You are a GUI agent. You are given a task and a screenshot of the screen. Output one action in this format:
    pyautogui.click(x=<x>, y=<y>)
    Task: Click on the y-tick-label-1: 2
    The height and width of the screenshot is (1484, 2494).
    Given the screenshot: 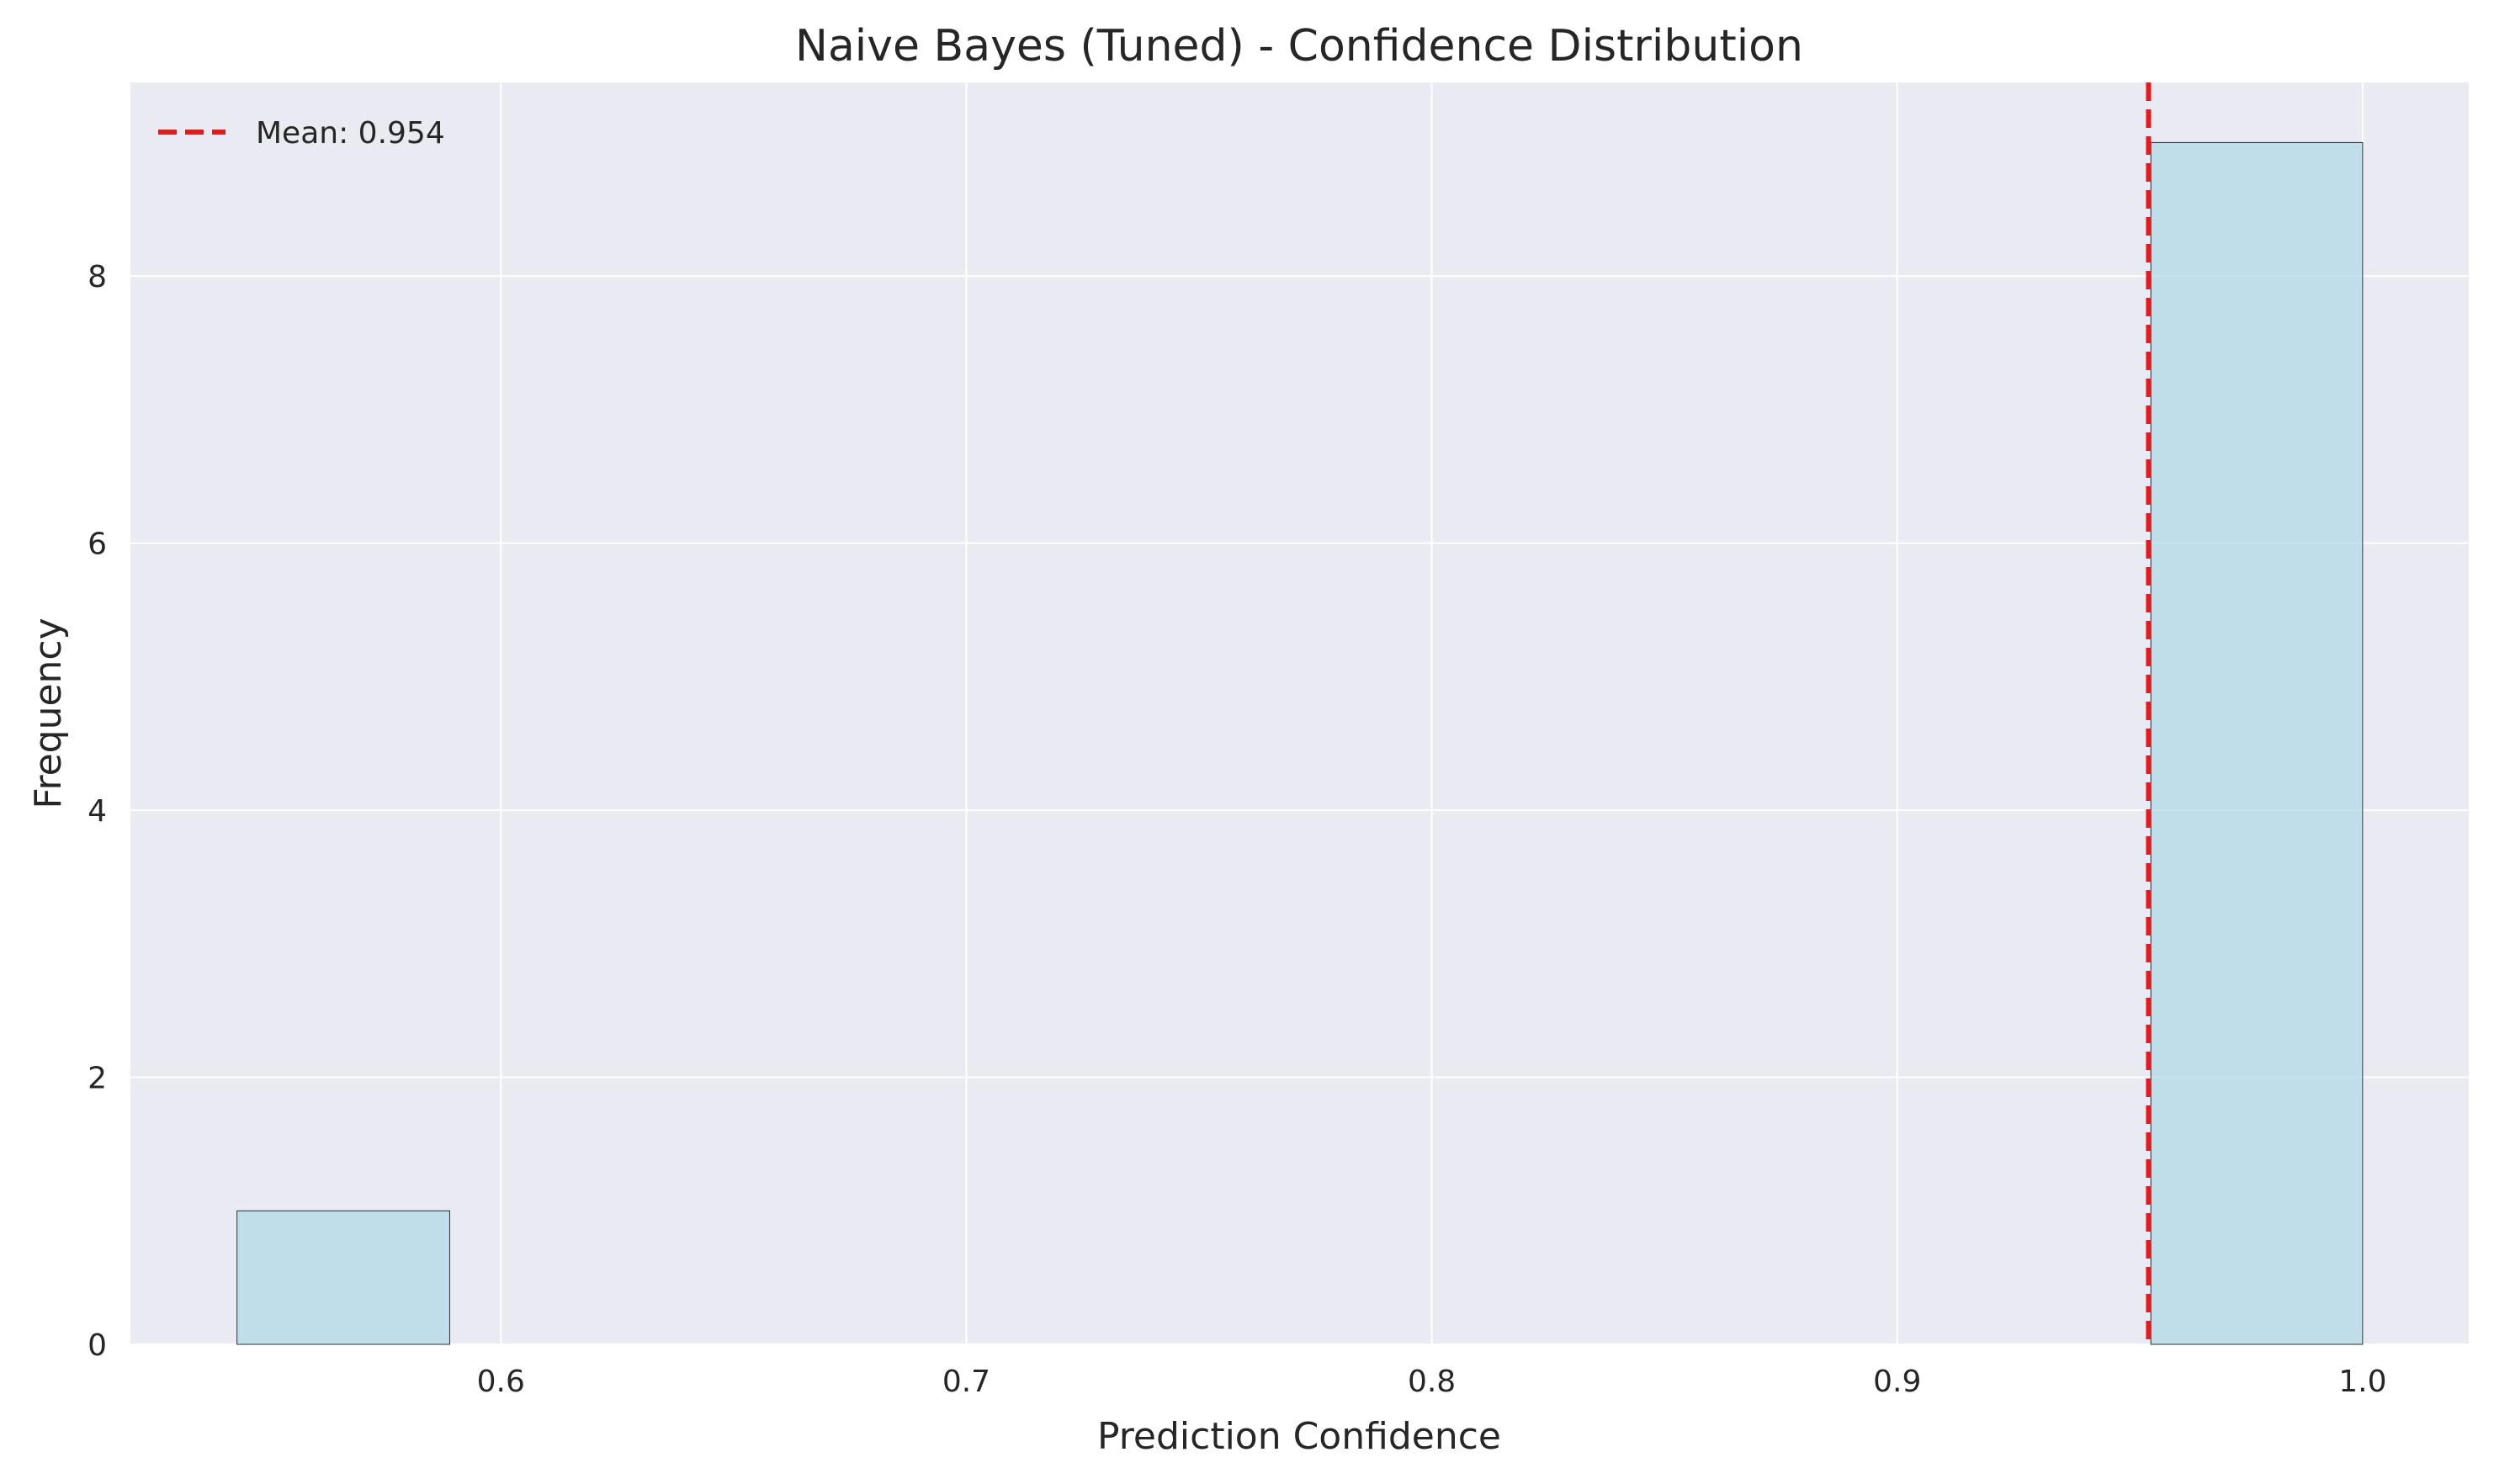 What is the action you would take?
    pyautogui.click(x=97, y=1079)
    